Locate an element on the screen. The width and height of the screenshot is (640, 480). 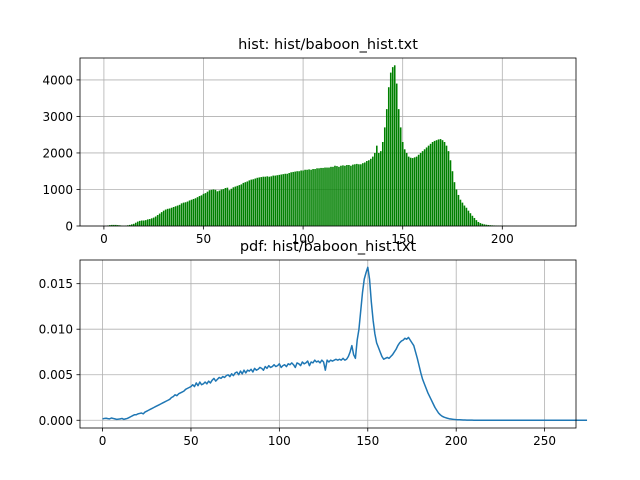
pdf-title: pdf: hist/baboon_hist.txt is located at coordinates (328, 247).